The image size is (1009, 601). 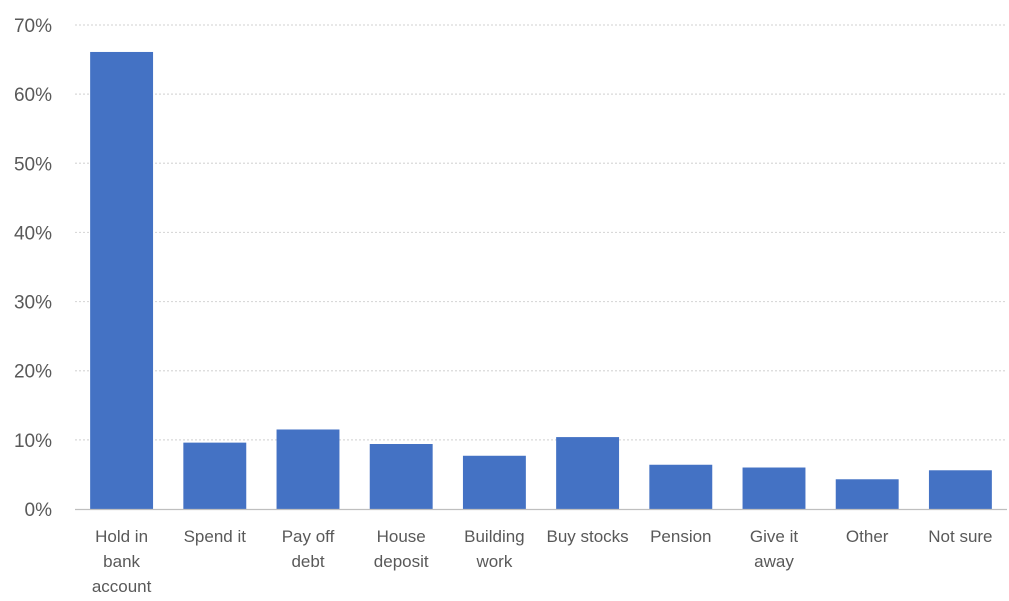 What do you see at coordinates (960, 536) in the screenshot?
I see `x-tick-label: Not sure` at bounding box center [960, 536].